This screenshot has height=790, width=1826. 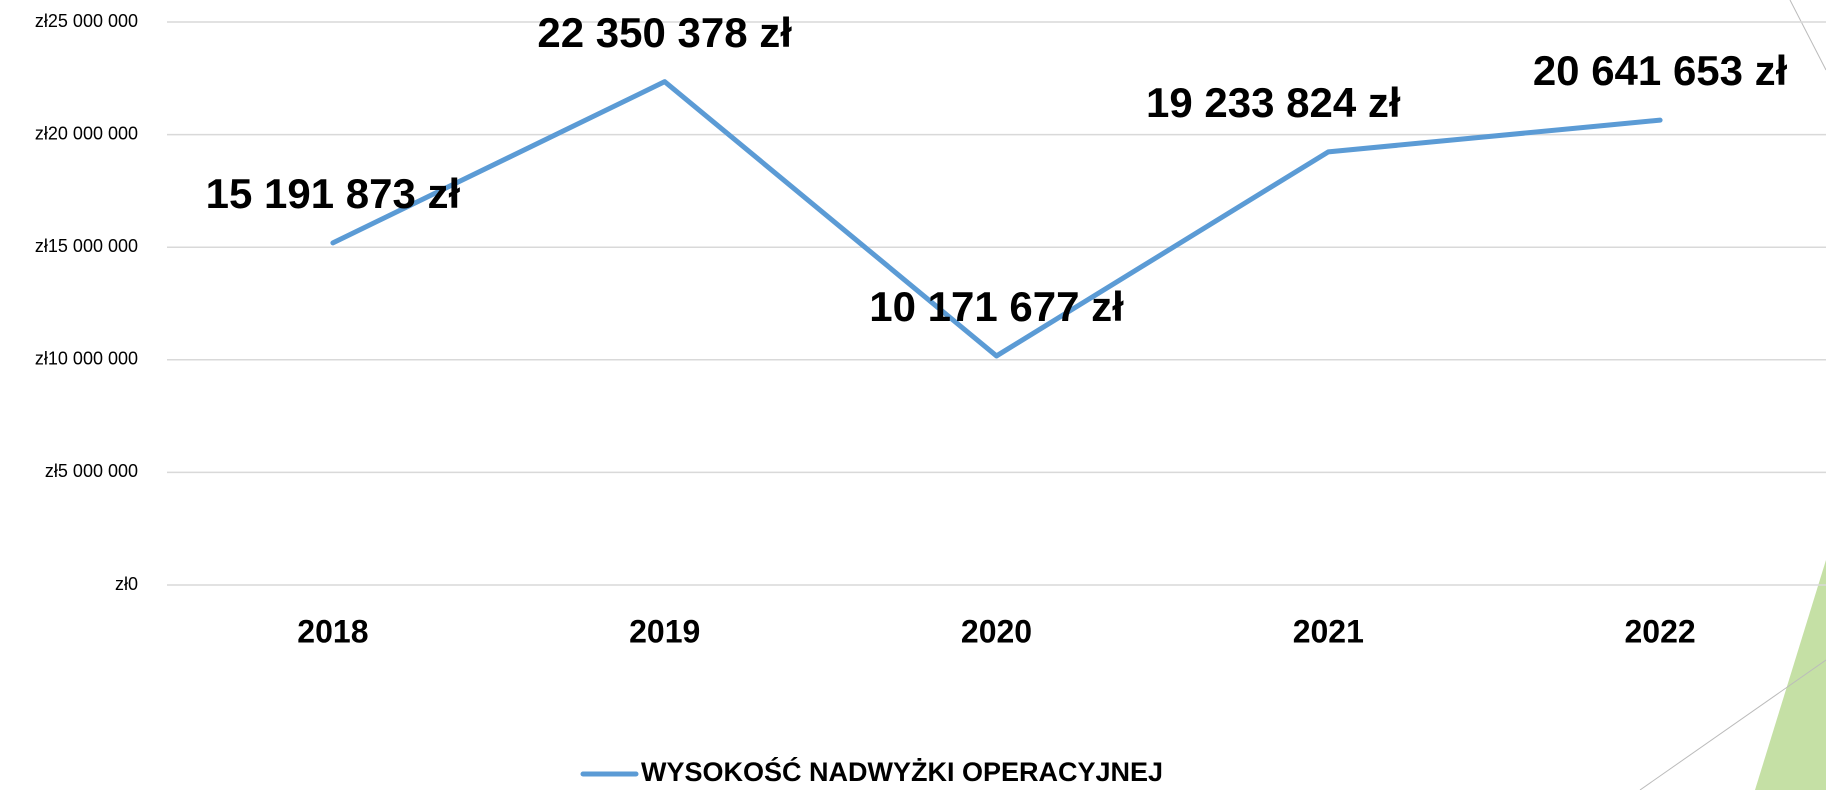 I want to click on x-tick-label: 2021, so click(x=1328, y=631).